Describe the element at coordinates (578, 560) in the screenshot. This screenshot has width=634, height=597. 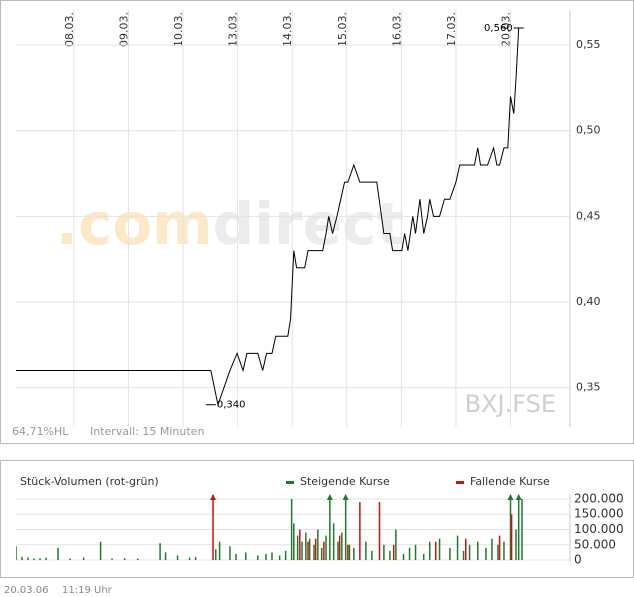
I see `y-tick-label: 0` at that location.